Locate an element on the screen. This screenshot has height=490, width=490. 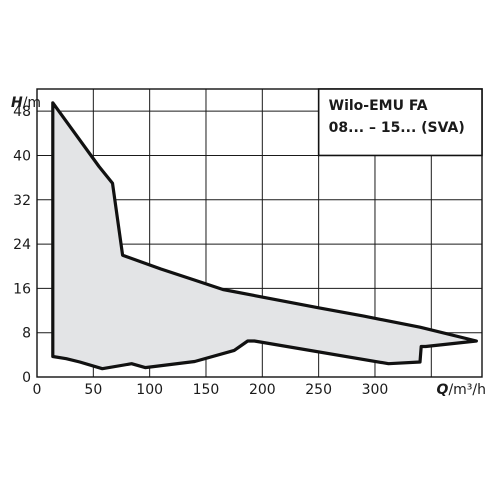
title-box-frame is located at coordinates (400, 122).